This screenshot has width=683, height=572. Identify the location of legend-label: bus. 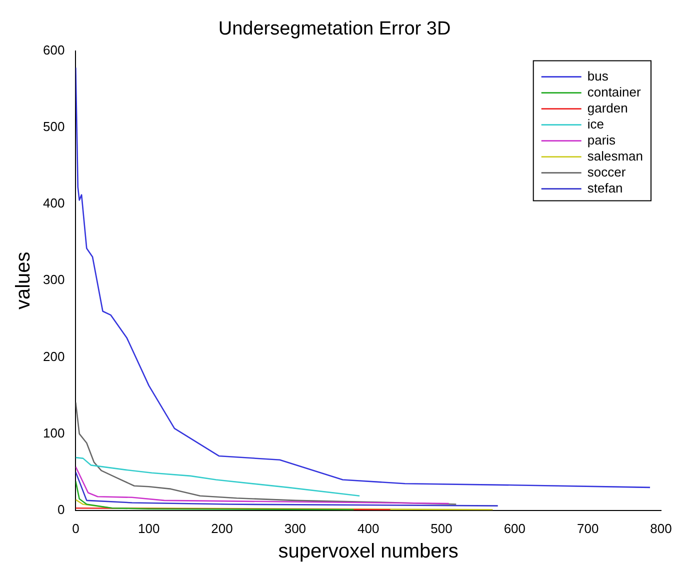
(598, 76).